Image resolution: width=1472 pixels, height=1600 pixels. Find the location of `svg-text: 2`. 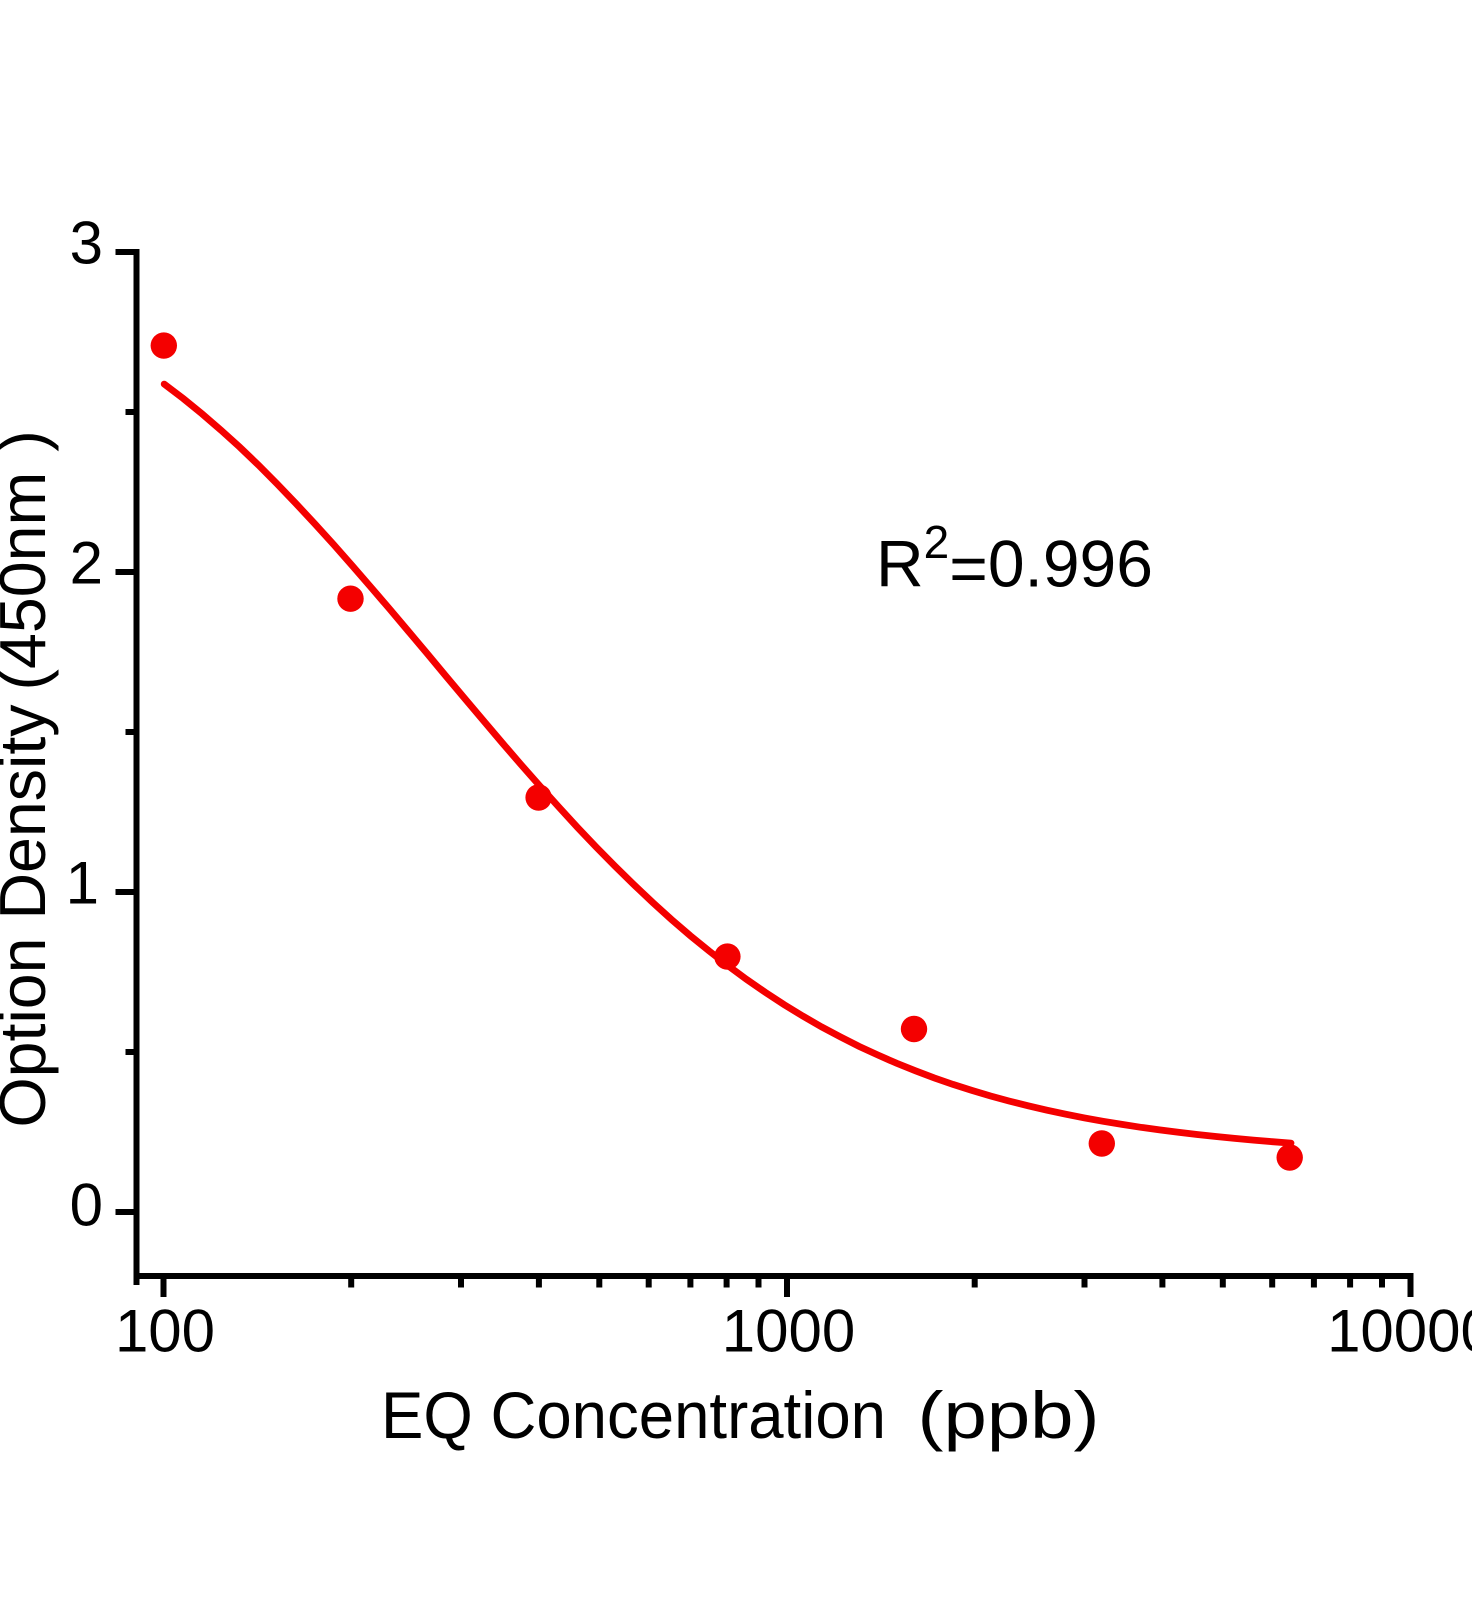

svg-text: 2 is located at coordinates (86, 563).